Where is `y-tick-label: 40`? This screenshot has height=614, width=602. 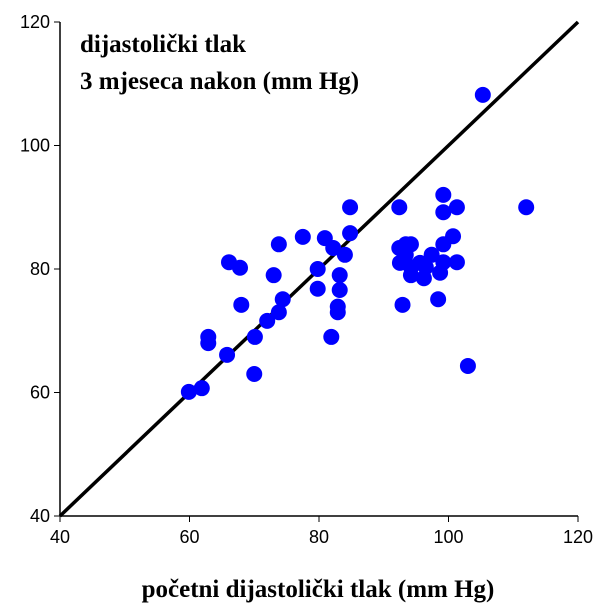 y-tick-label: 40 is located at coordinates (40, 516).